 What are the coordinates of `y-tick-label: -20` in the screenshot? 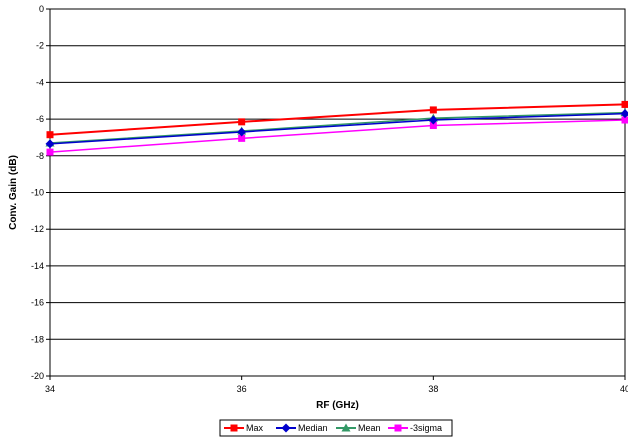 It's located at (37, 376).